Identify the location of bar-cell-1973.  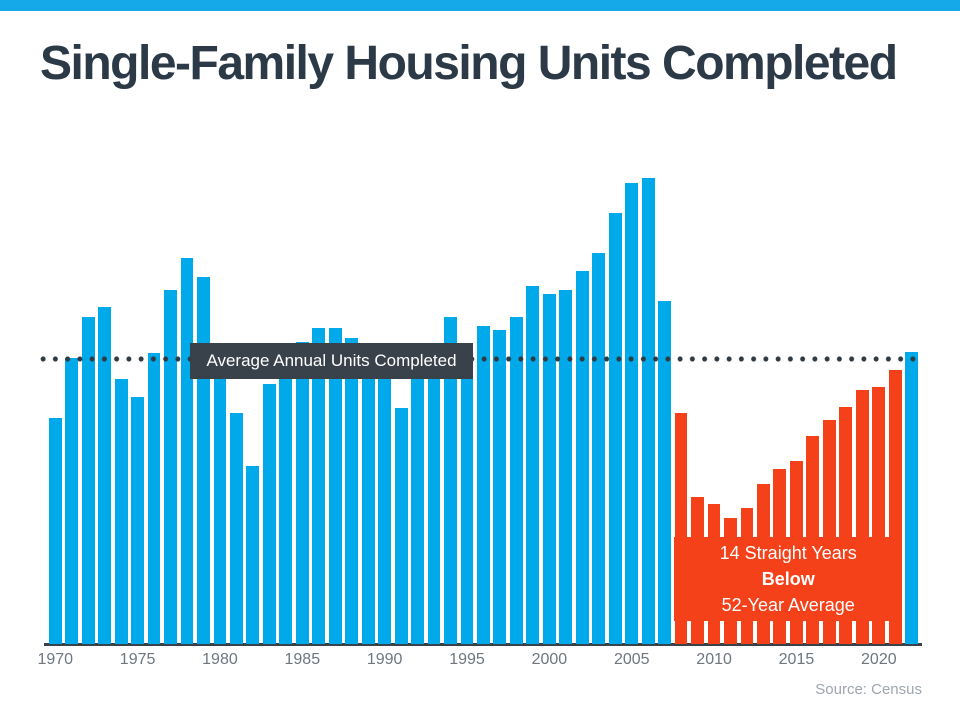
(104, 404).